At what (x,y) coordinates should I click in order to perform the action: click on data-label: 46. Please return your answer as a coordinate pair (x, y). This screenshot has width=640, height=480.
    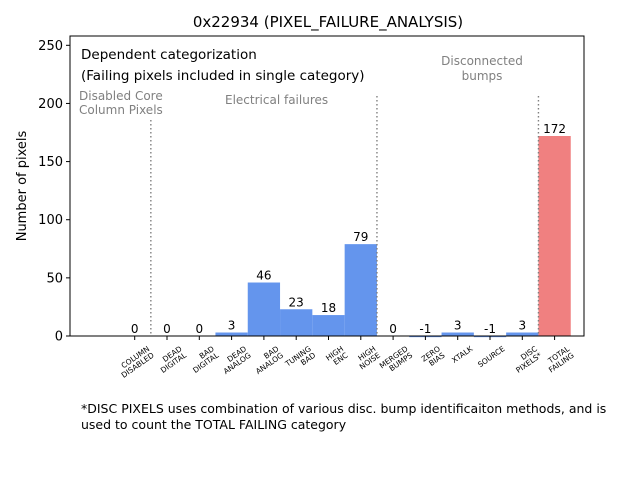
    Looking at the image, I should click on (263, 276).